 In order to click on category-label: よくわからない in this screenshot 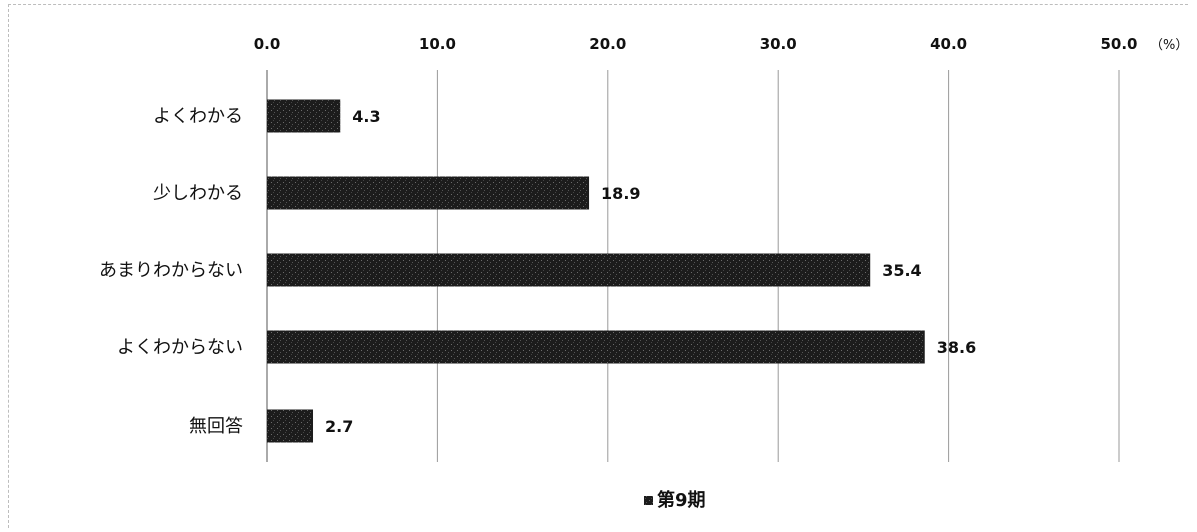, I will do `click(180, 347)`.